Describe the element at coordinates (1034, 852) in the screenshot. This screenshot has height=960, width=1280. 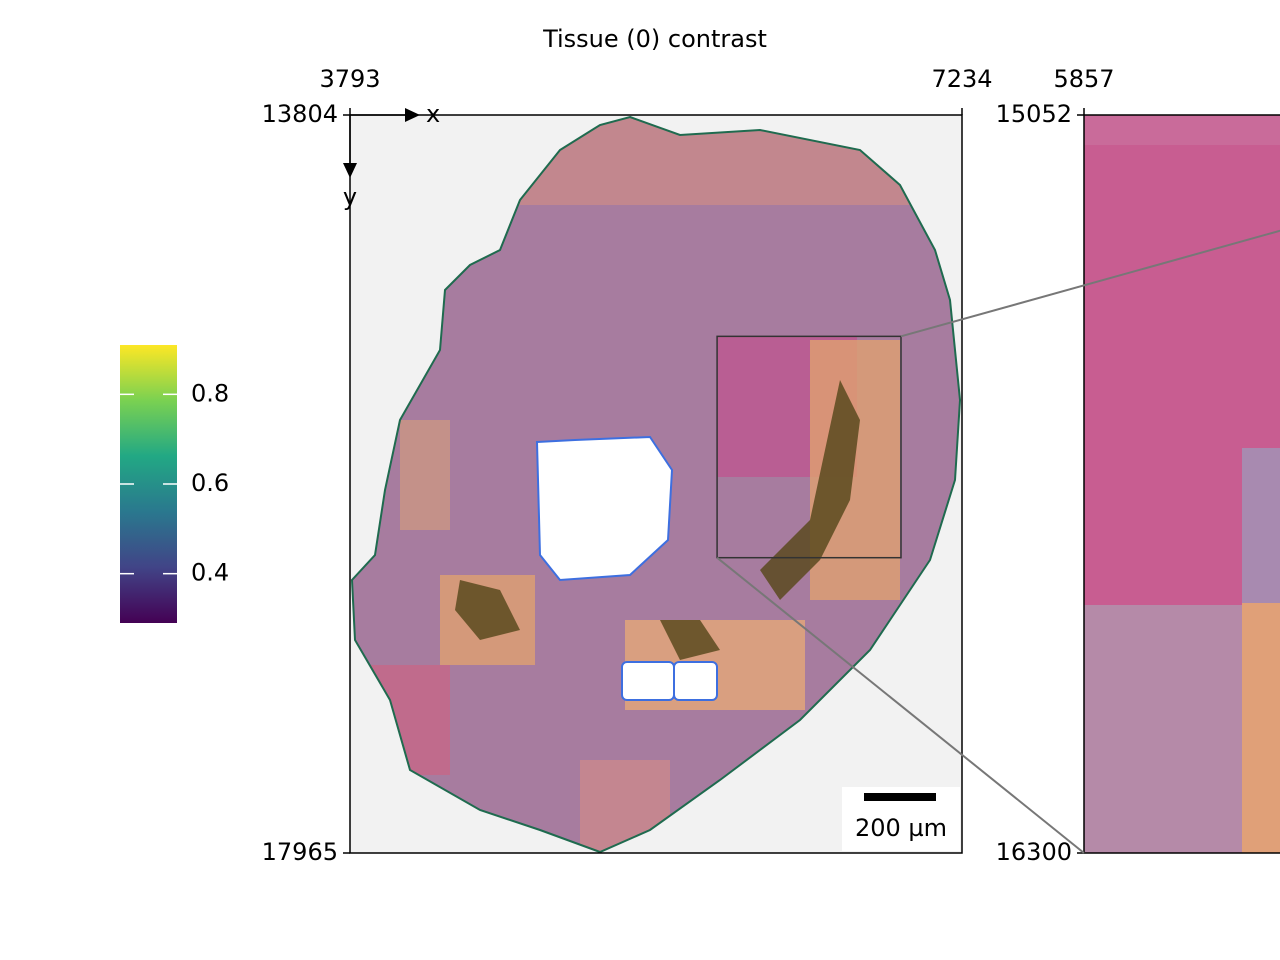
I see `y-tick-label: 16300` at that location.